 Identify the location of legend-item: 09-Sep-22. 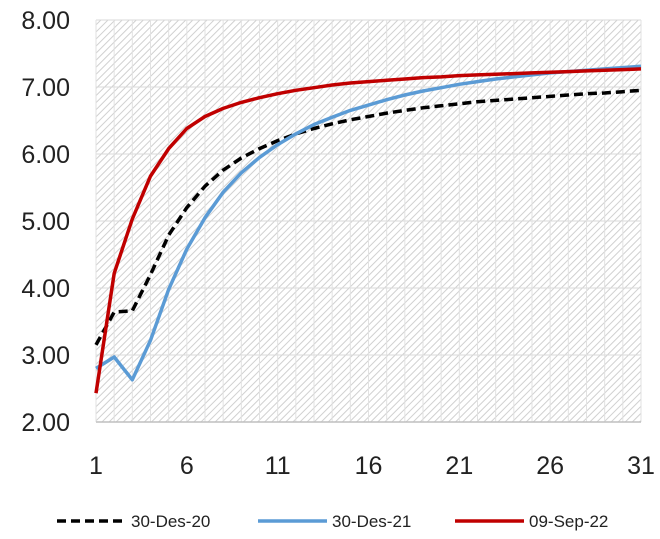
(531, 521).